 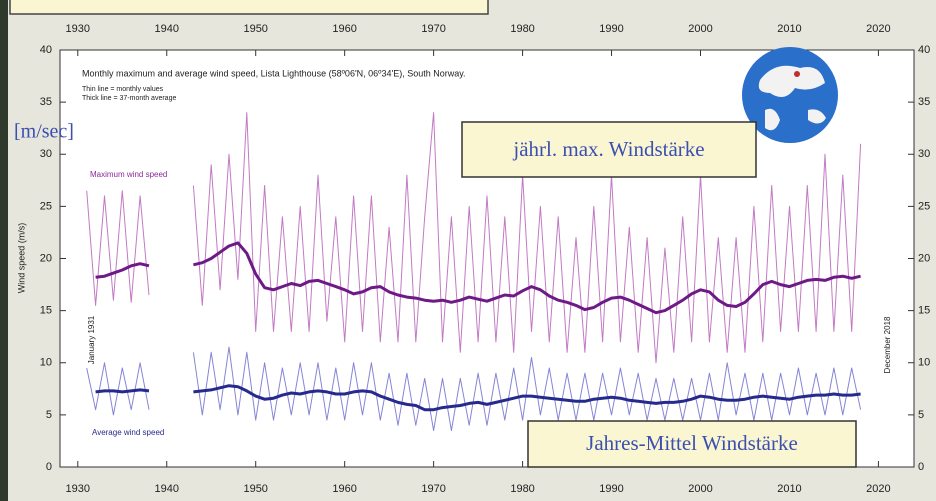 I want to click on location-dot, so click(x=797, y=74).